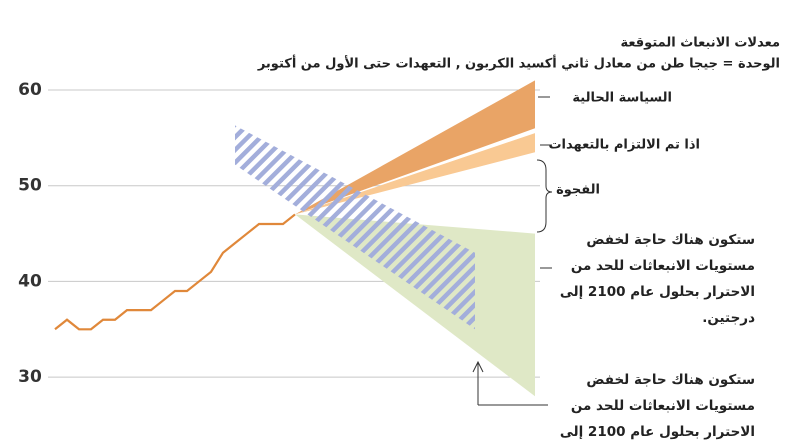 The height and width of the screenshot is (446, 792). What do you see at coordinates (30, 90) in the screenshot?
I see `y-tick-label: 60` at bounding box center [30, 90].